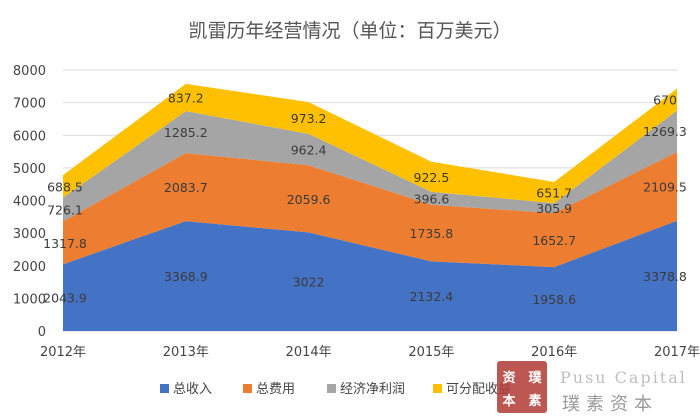  What do you see at coordinates (42, 332) in the screenshot?
I see `y-tick-label: 0` at bounding box center [42, 332].